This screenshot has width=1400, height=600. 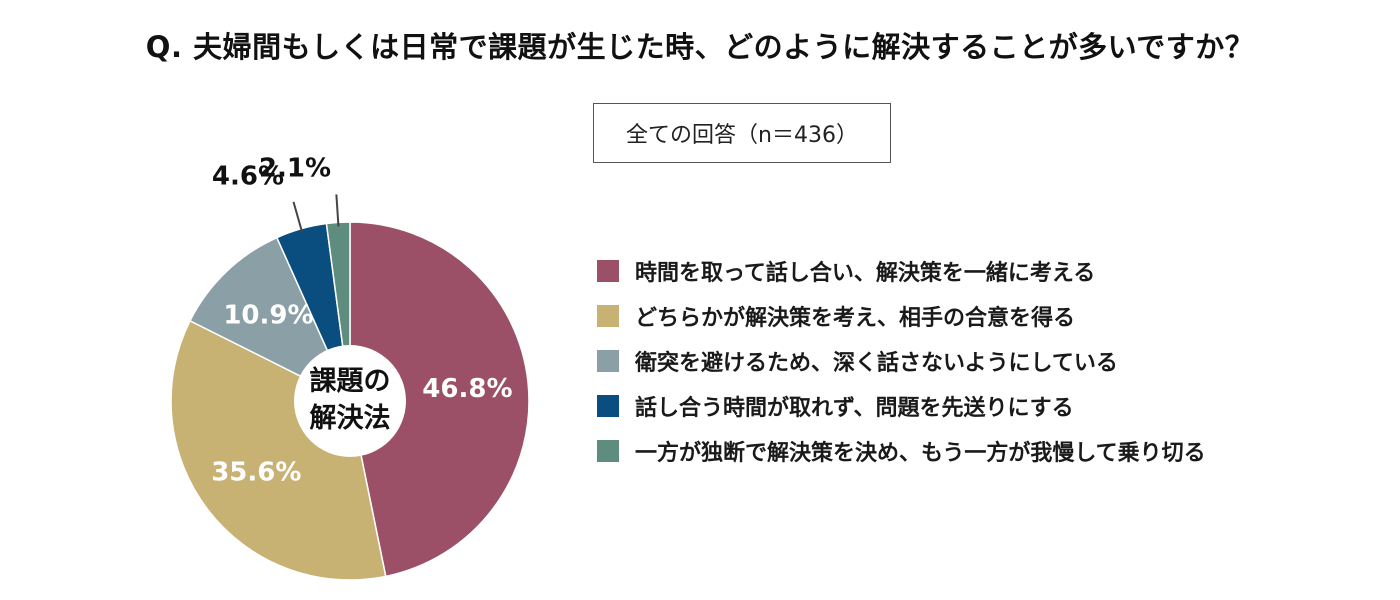 I want to click on legend-item: 衛突を避けるため、深く話さないようにしている, so click(x=901, y=360).